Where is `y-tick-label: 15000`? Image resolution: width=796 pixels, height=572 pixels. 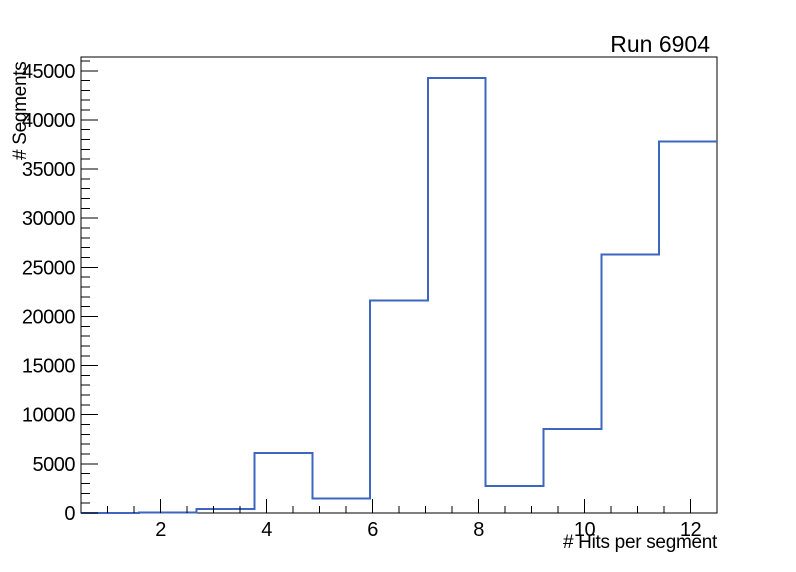
y-tick-label: 15000 is located at coordinates (48, 367).